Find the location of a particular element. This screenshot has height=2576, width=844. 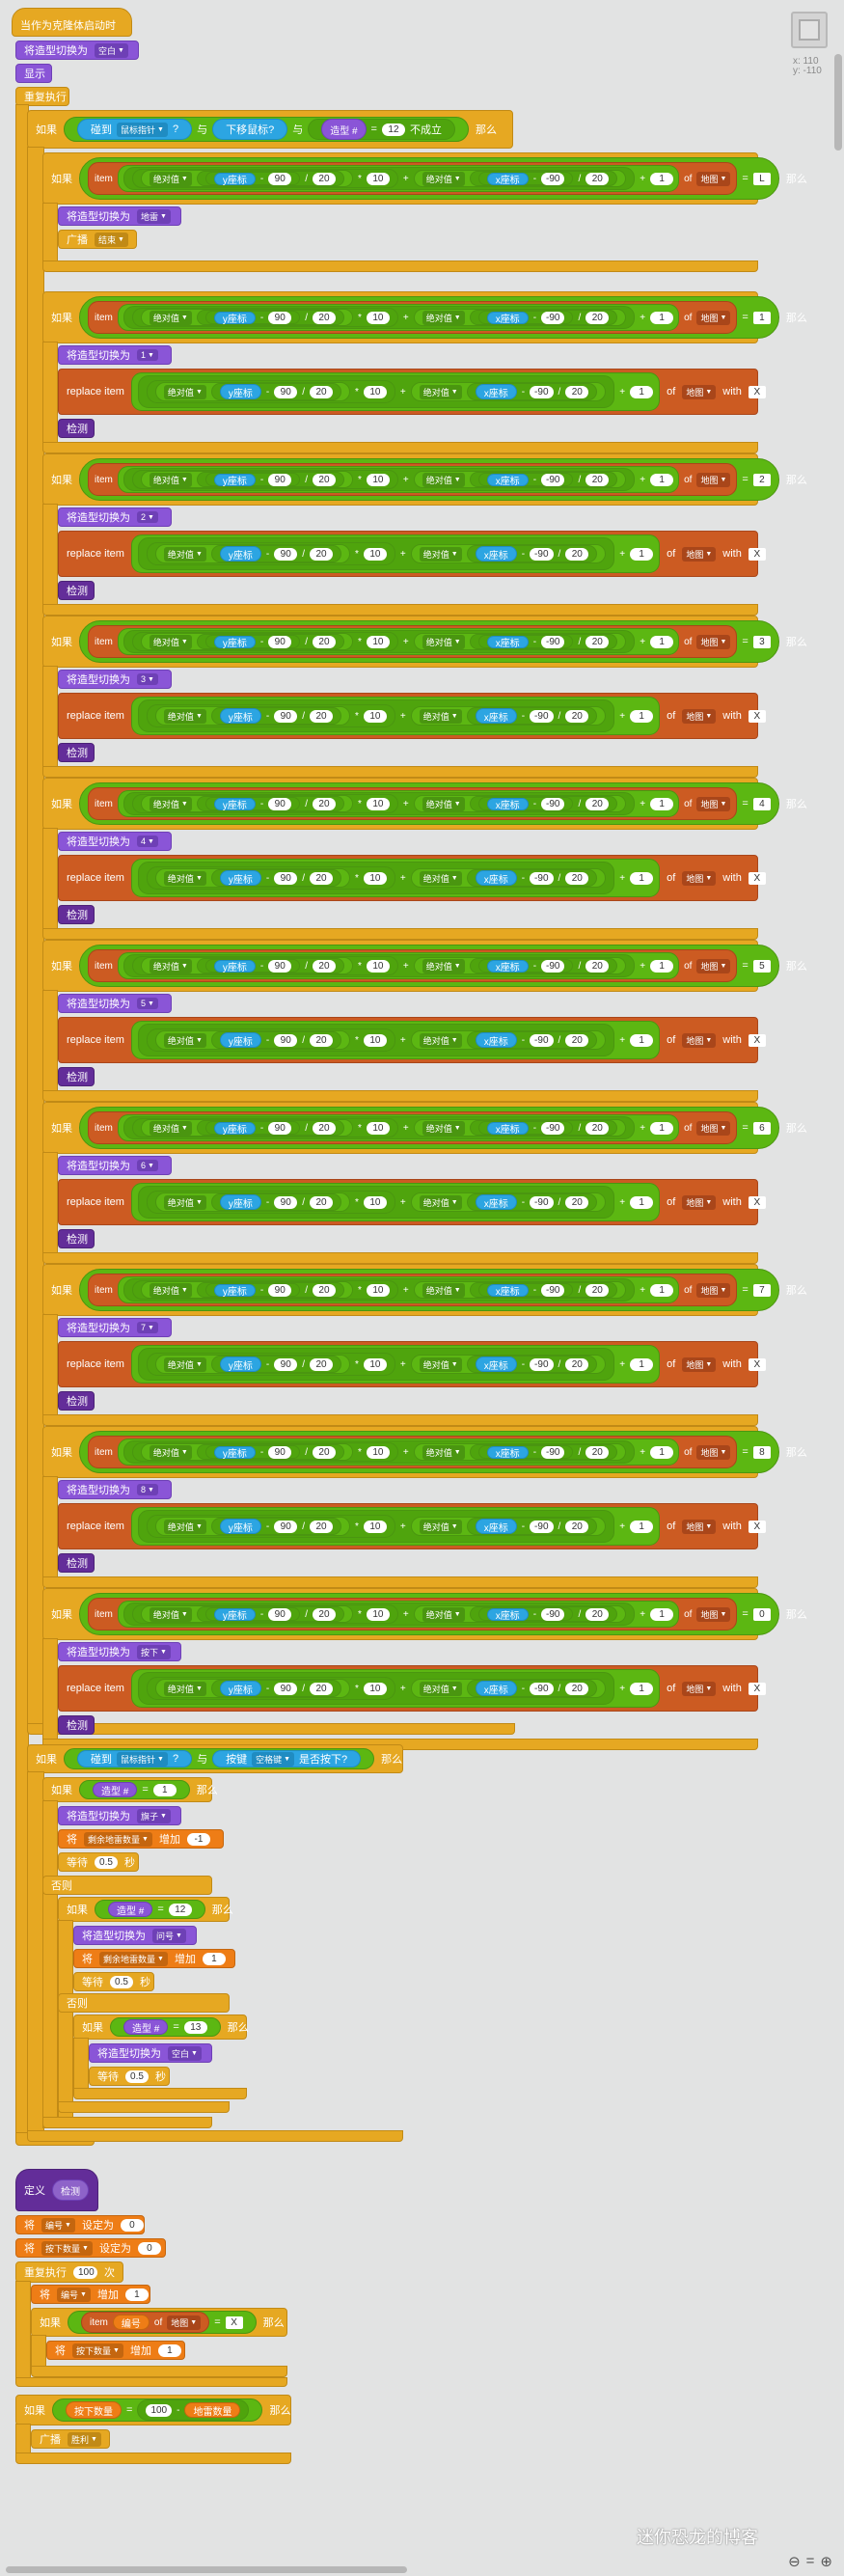

block-call-check-5: 检测 is located at coordinates (76, 1076).